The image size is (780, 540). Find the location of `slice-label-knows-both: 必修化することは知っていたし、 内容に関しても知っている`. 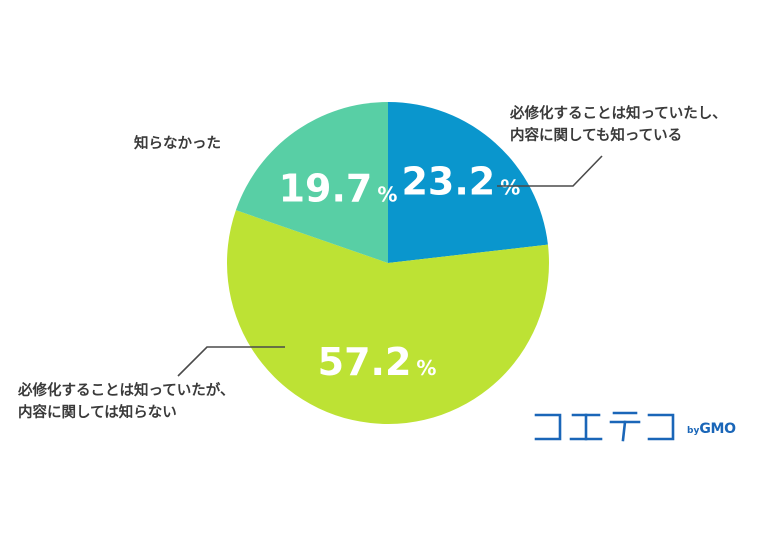

slice-label-knows-both: 必修化することは知っていたし、 内容に関しても知っている is located at coordinates (618, 125).